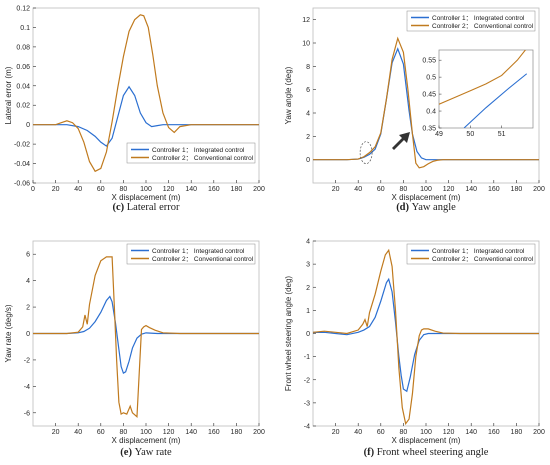 This screenshot has width=550, height=465. What do you see at coordinates (401, 141) in the screenshot?
I see `zoom-arrow-icon` at bounding box center [401, 141].